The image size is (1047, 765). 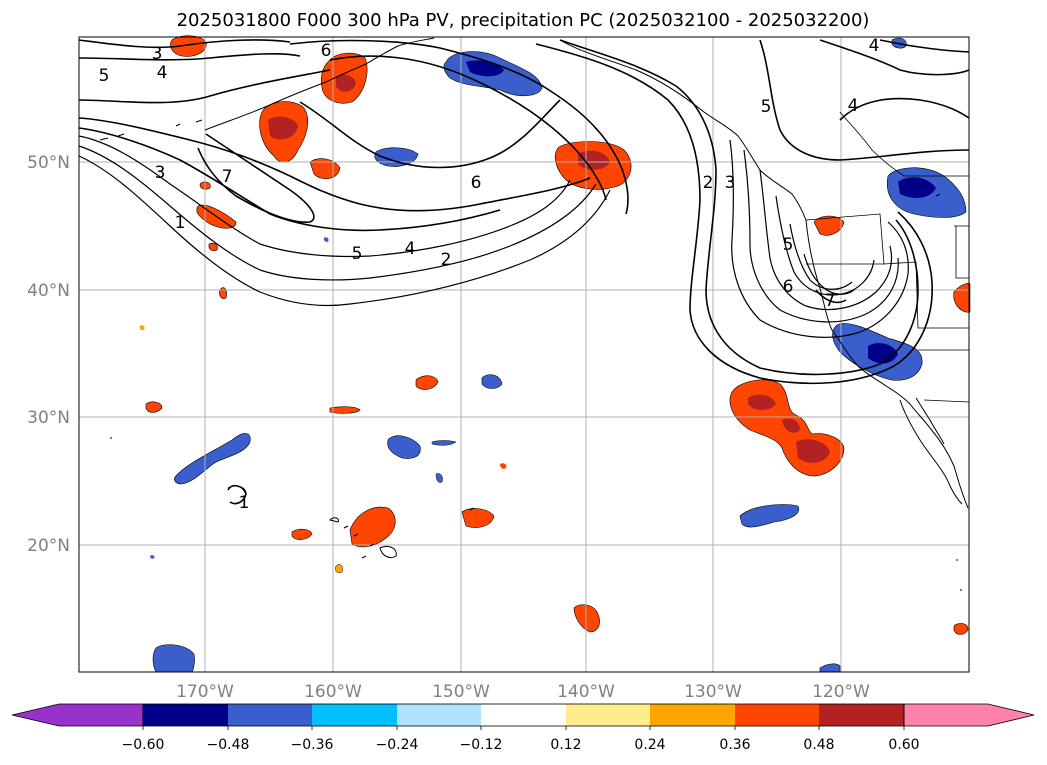 I want to click on colorbar-tick-label: −0.12, so click(x=481, y=745).